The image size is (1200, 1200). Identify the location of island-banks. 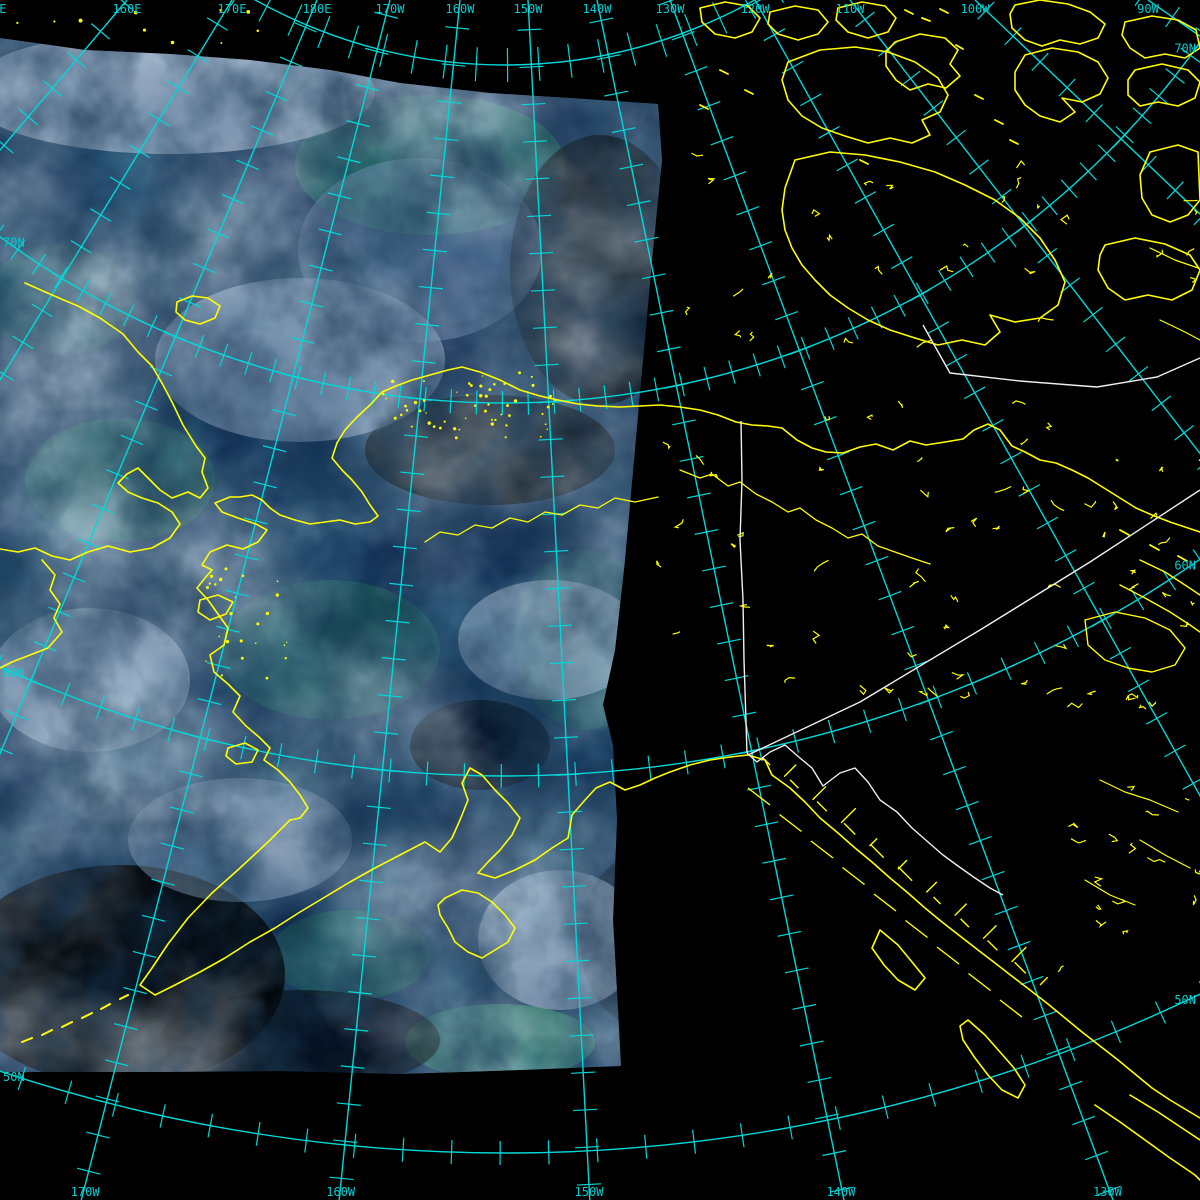
(865, 95).